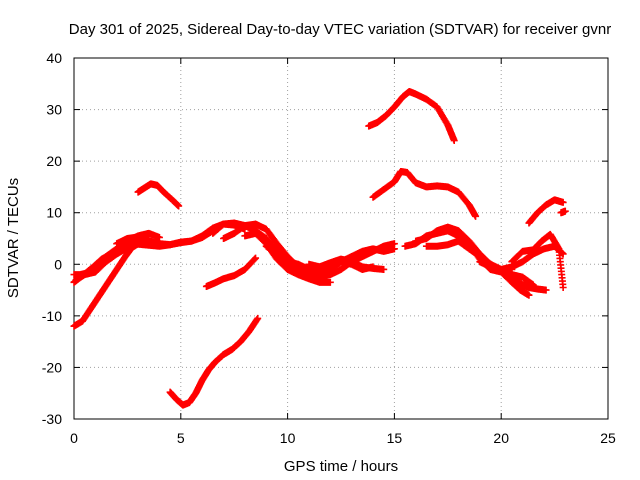  I want to click on y-tick-label: -10, so click(52, 316).